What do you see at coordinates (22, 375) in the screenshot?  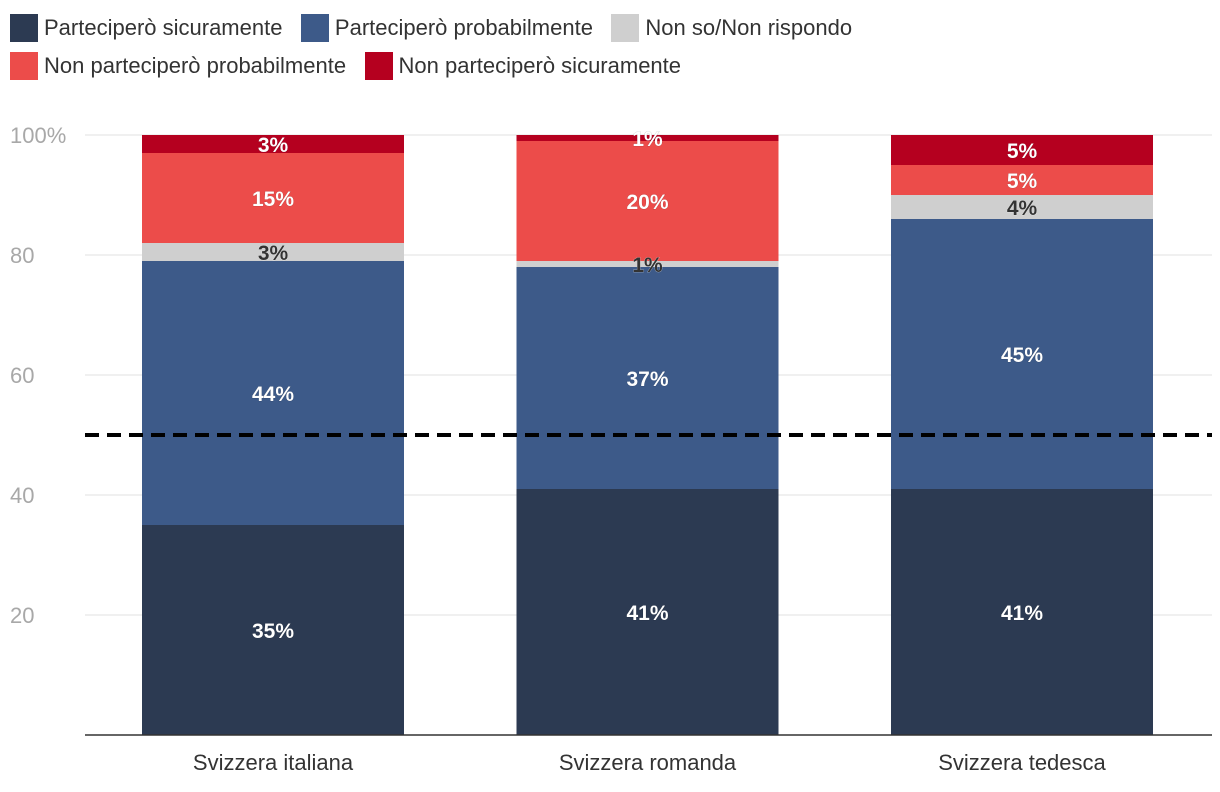 I see `y-tick-label: 60` at bounding box center [22, 375].